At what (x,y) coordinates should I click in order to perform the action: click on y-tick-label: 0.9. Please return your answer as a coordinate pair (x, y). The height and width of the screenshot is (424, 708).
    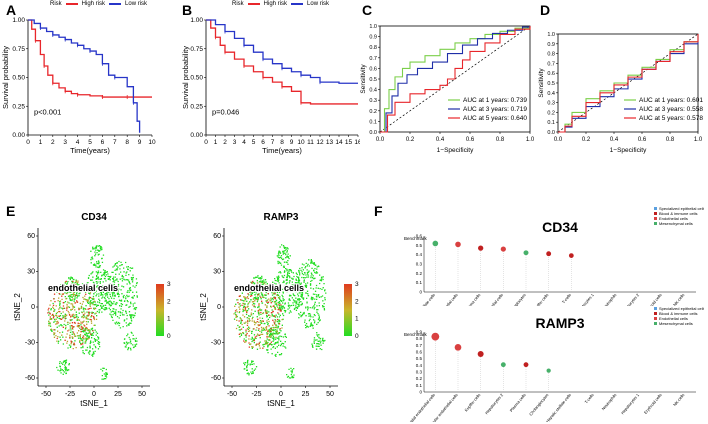
    Looking at the image, I should click on (419, 332).